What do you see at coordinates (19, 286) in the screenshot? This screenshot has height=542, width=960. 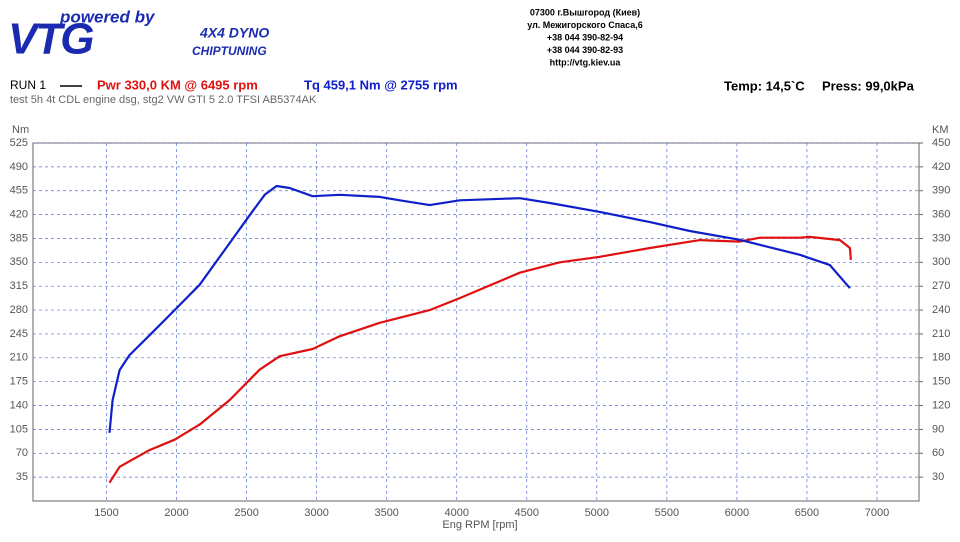 I see `y-tick-label: 315` at bounding box center [19, 286].